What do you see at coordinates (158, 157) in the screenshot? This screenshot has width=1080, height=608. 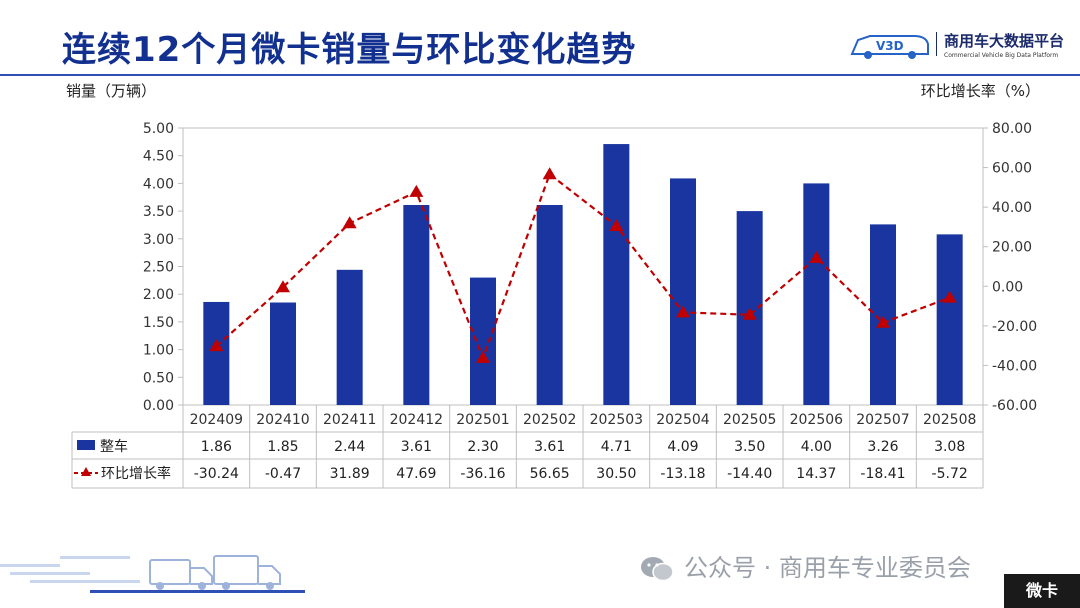 I see `left-axis-tick-label: 4.50` at bounding box center [158, 157].